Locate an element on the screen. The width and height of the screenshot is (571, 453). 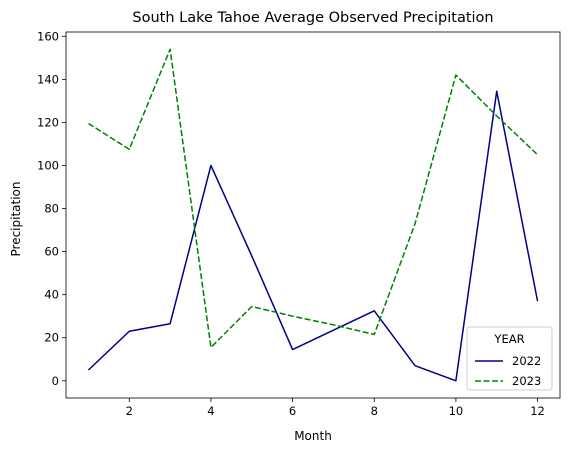
x-tick-label: 4 is located at coordinates (210, 411).